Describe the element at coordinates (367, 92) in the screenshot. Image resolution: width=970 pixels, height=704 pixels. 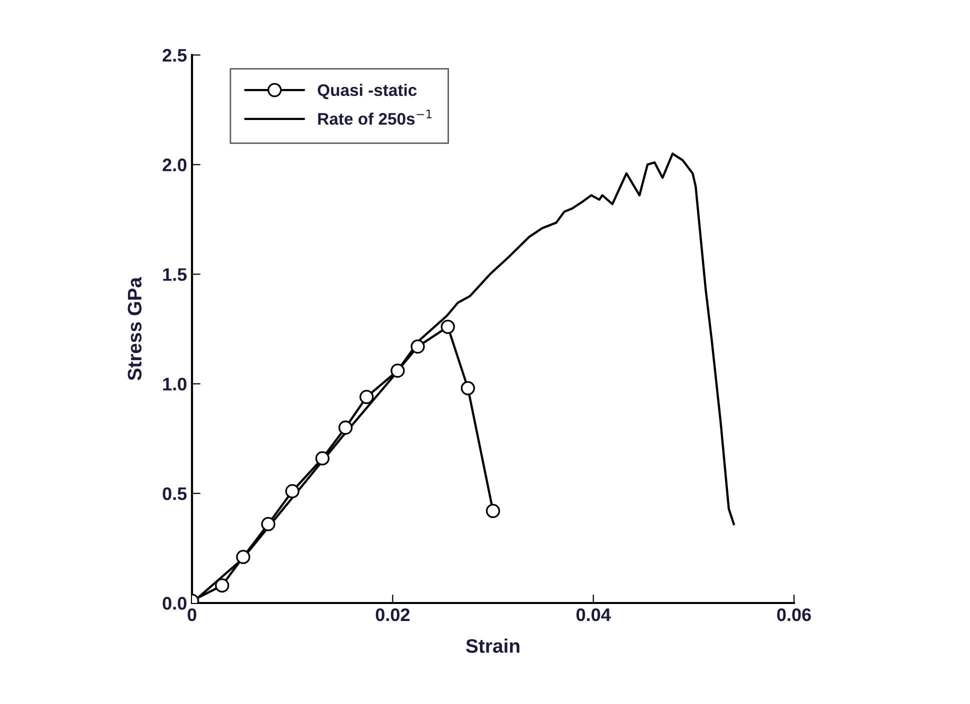
I see `legend-label: Quasi -static` at that location.